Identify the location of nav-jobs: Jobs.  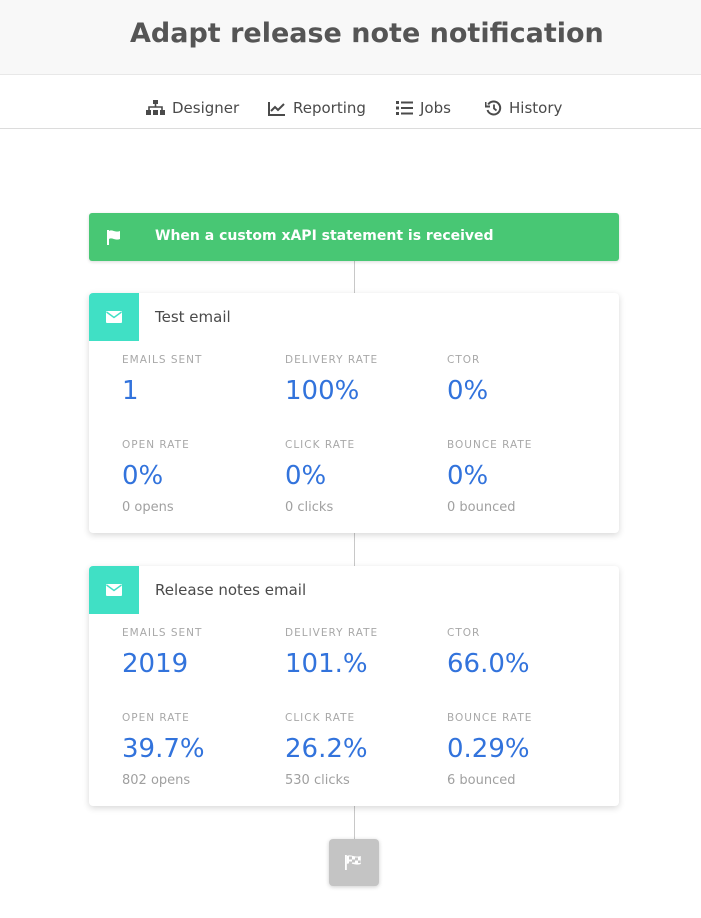
(423, 108).